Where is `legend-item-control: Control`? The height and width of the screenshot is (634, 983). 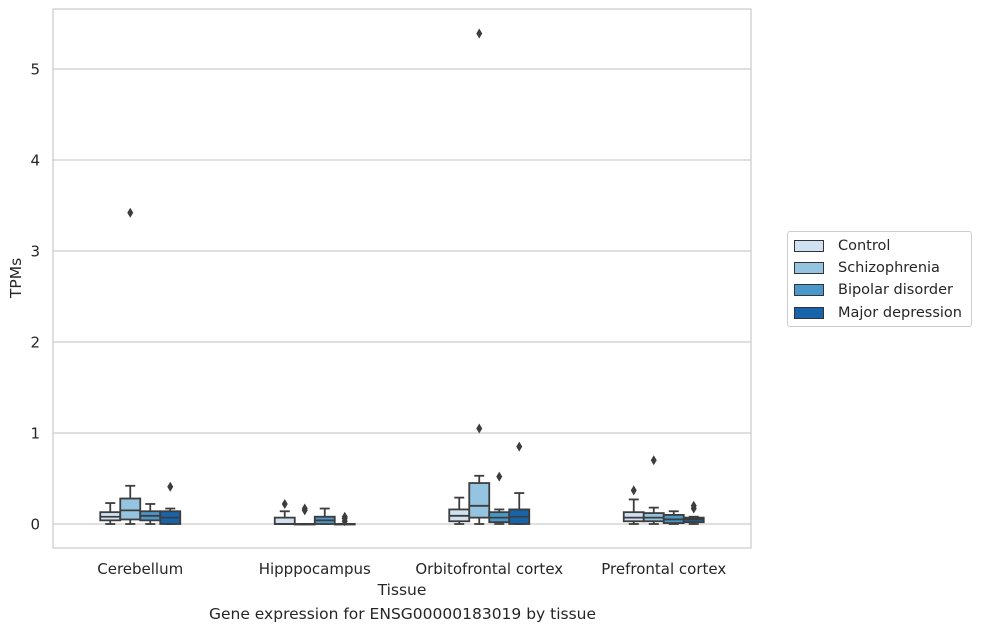 legend-item-control: Control is located at coordinates (842, 246).